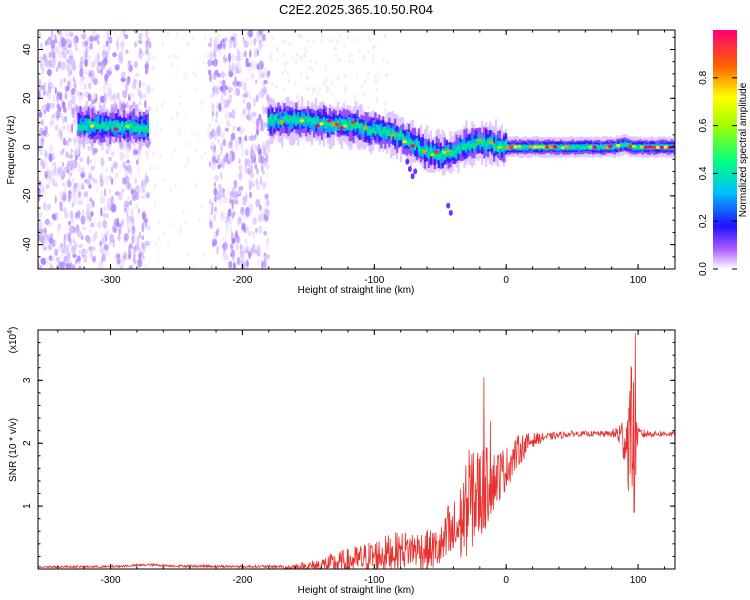  I want to click on tail-blob, so click(409, 169).